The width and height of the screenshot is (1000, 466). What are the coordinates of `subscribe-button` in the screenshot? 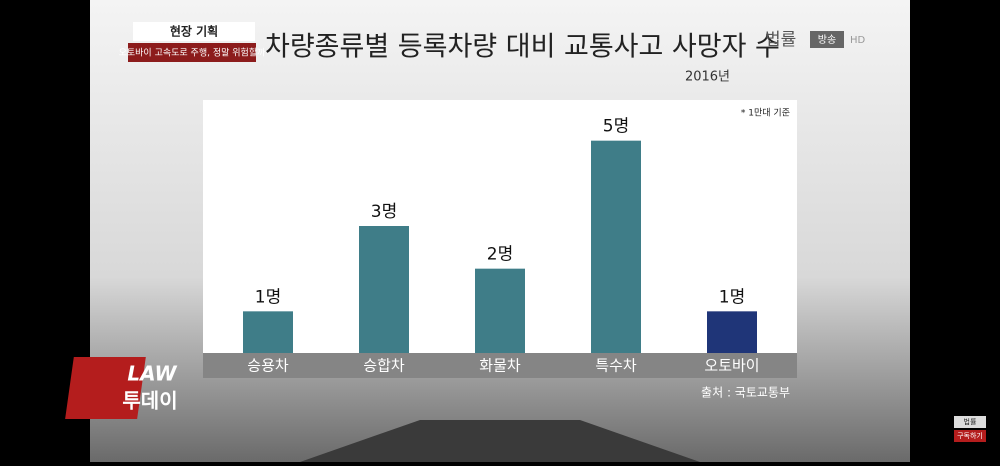 It's located at (970, 436).